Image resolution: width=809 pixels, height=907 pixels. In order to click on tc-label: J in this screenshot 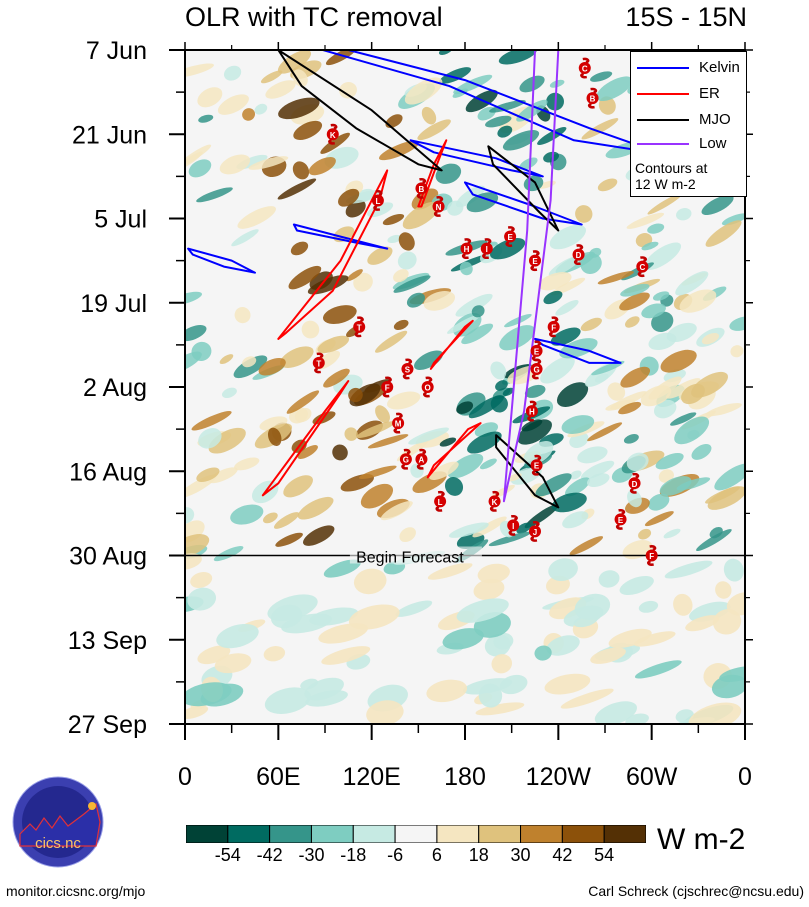, I will do `click(535, 532)`.